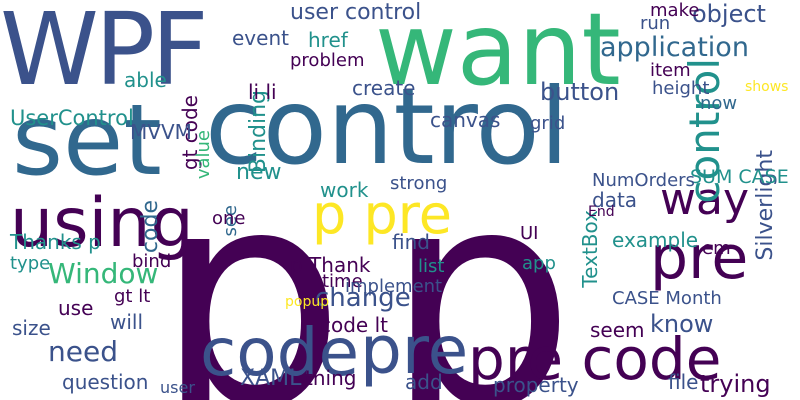 This screenshot has height=400, width=800. What do you see at coordinates (431, 266) in the screenshot?
I see `cloud-word: list` at bounding box center [431, 266].